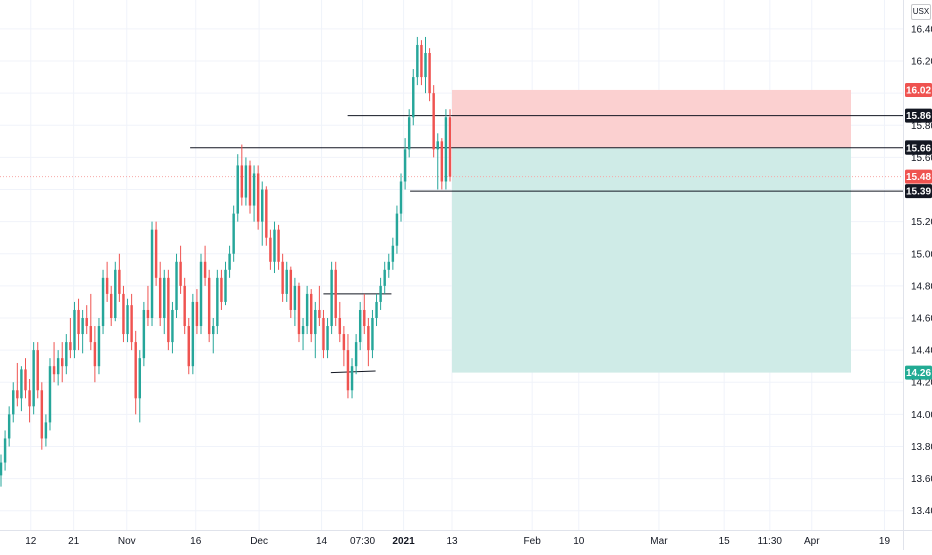  Describe the element at coordinates (812, 541) in the screenshot. I see `time-tick-label: Apr` at that location.